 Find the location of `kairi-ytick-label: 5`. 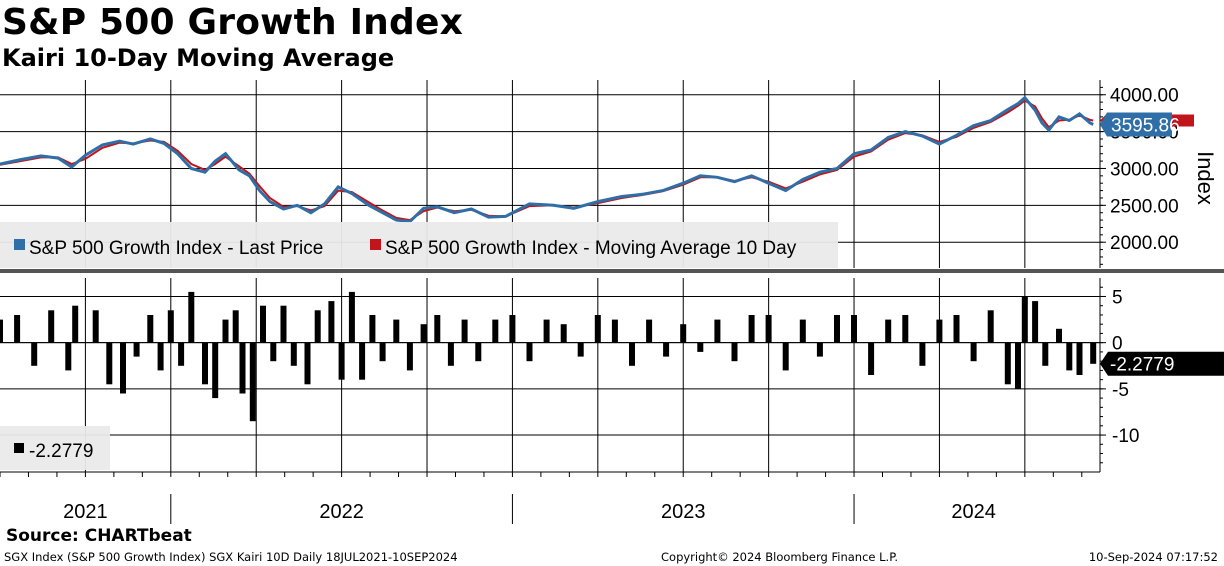

kairi-ytick-label: 5 is located at coordinates (1117, 297).